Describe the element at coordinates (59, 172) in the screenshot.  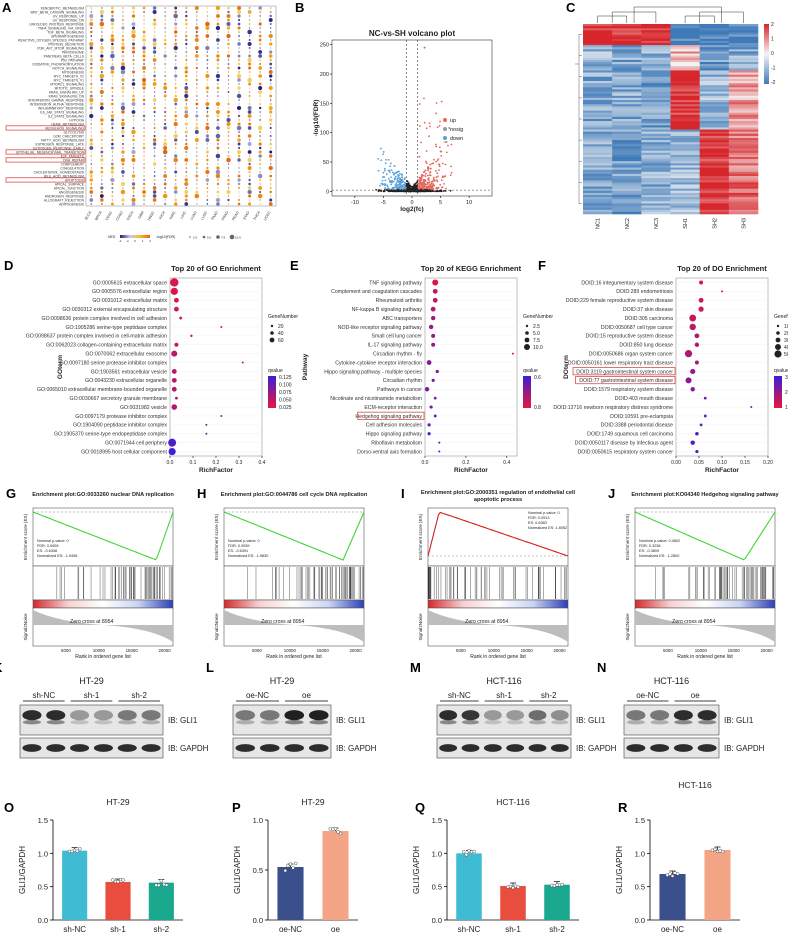
I see `hallmark-label: CHOLESTEROL_HOMEOSTASIS` at that location.